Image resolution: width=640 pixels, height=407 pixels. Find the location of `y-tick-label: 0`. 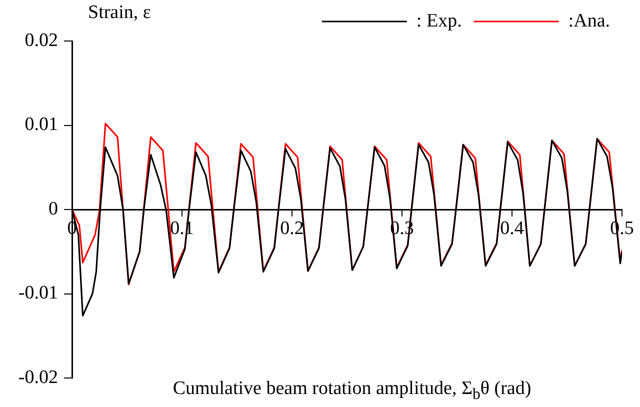

y-tick-label: 0 is located at coordinates (53, 209).